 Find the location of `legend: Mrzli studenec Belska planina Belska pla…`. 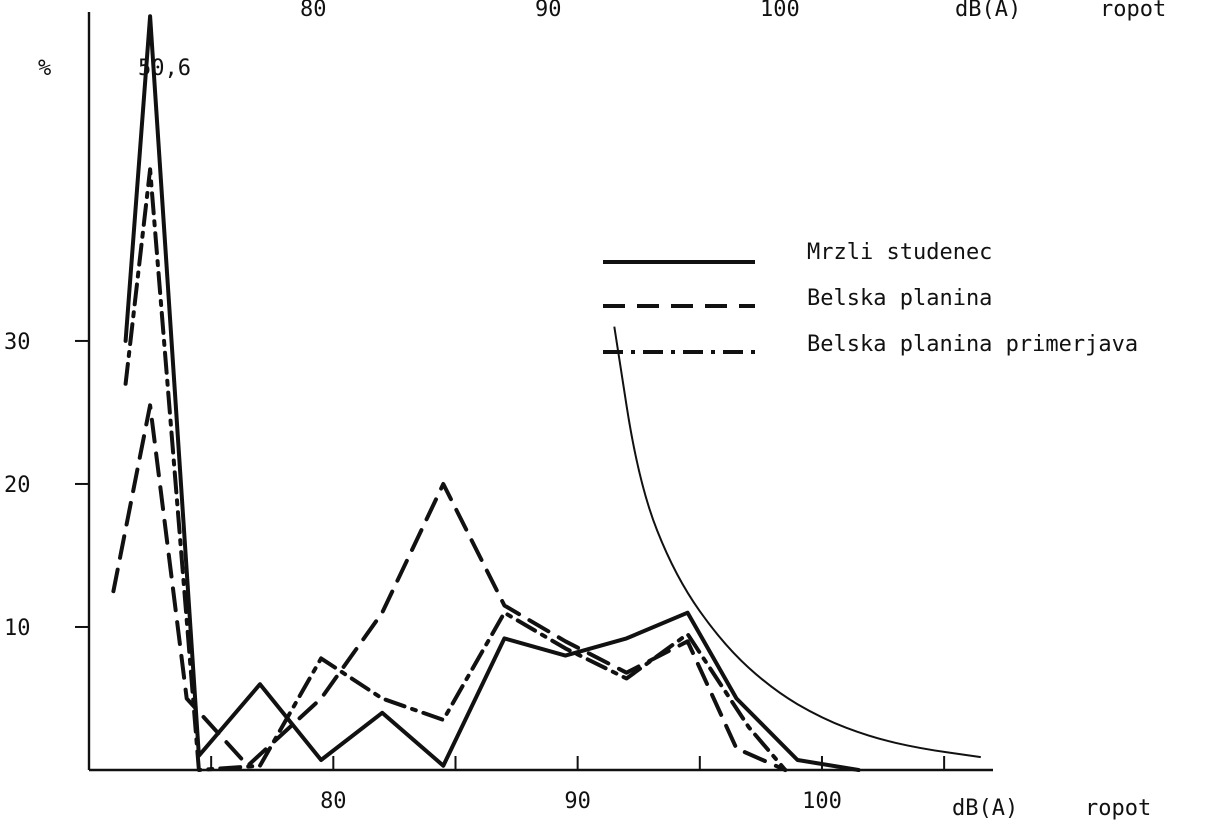

legend: Mrzli studenec Belska planina Belska pla… is located at coordinates (870, 298).